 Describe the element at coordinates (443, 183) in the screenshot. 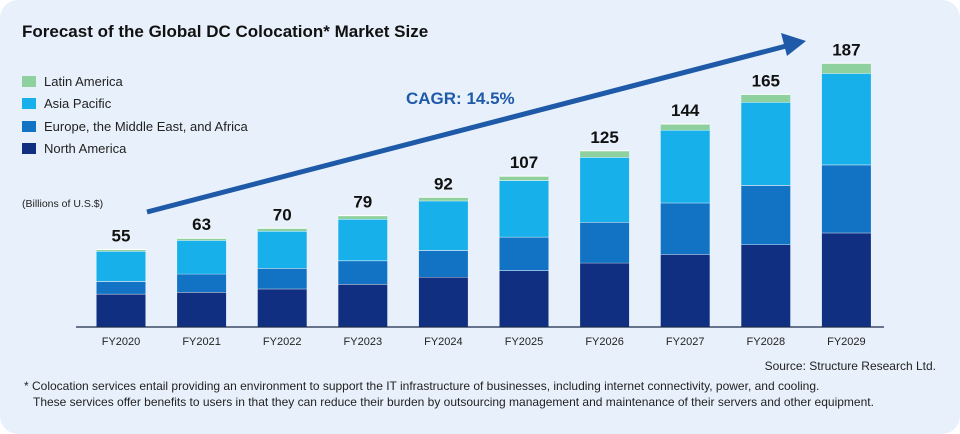

I see `total-label-fy2024: 92` at that location.